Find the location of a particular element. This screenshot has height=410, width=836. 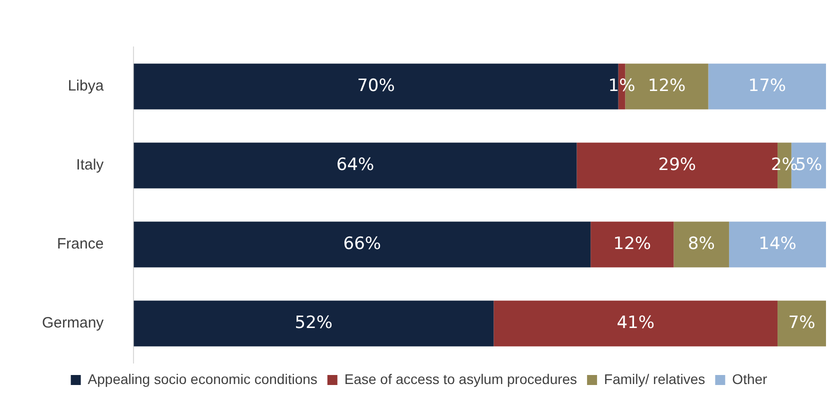

data-label: 5% is located at coordinates (808, 164).